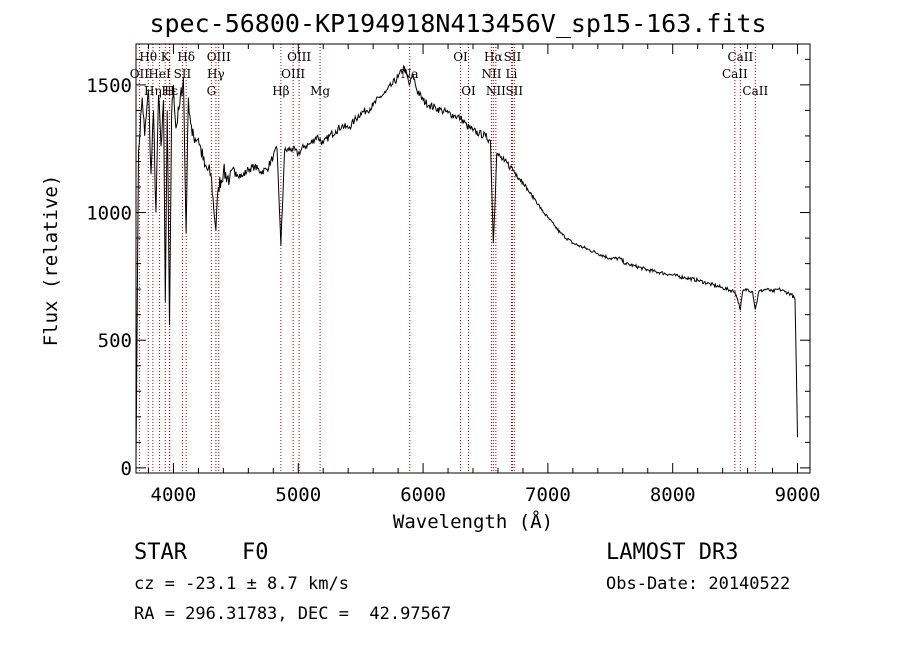 The width and height of the screenshot is (900, 649). I want to click on line-label: HeI, so click(159, 74).